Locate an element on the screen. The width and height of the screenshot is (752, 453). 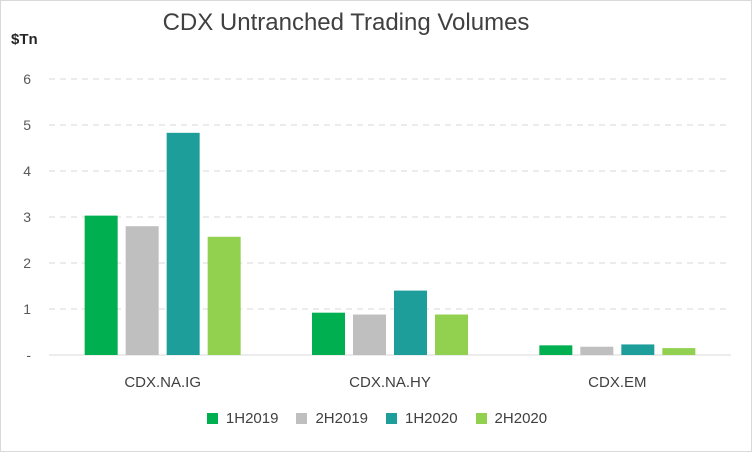
bar-2h2020-cdx-na-ig is located at coordinates (224, 295).